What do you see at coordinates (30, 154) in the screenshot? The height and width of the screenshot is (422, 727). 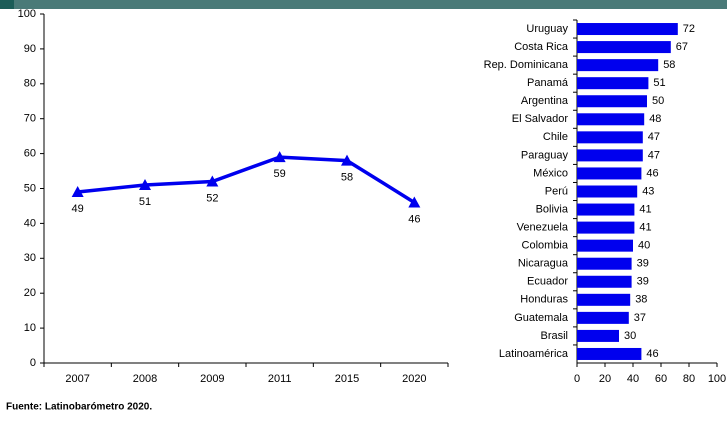 I see `y-tick-label: 60` at bounding box center [30, 154].